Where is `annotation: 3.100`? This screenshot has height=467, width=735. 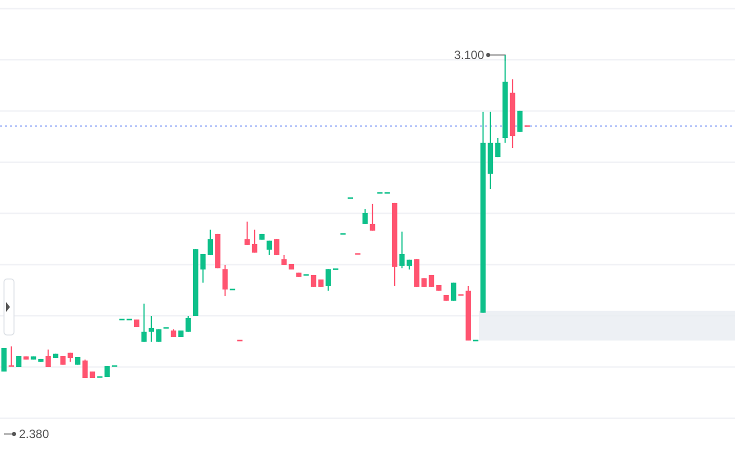 annotation: 3.100 is located at coordinates (469, 55).